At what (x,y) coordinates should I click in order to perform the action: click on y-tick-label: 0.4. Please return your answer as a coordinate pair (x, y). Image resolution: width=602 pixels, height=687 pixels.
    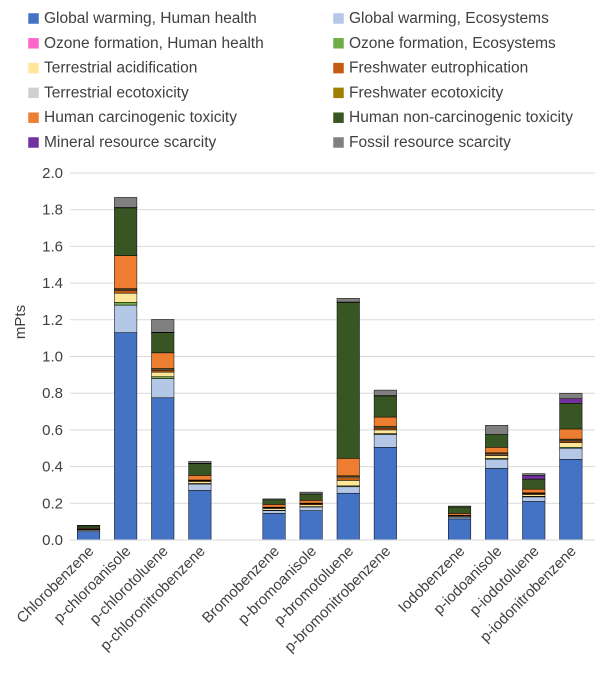
    Looking at the image, I should click on (52, 467).